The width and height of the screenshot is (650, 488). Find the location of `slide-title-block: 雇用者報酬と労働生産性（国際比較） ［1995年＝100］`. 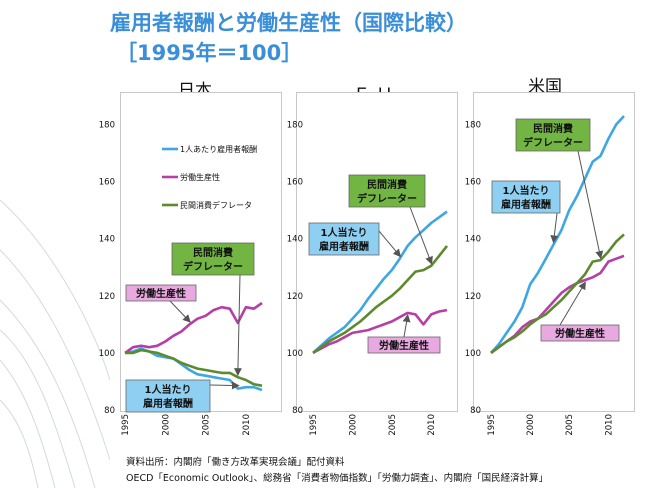

slide-title-block: 雇用者報酬と労働生産性（国際比較） ［1995年＝100］ is located at coordinates (370, 38).